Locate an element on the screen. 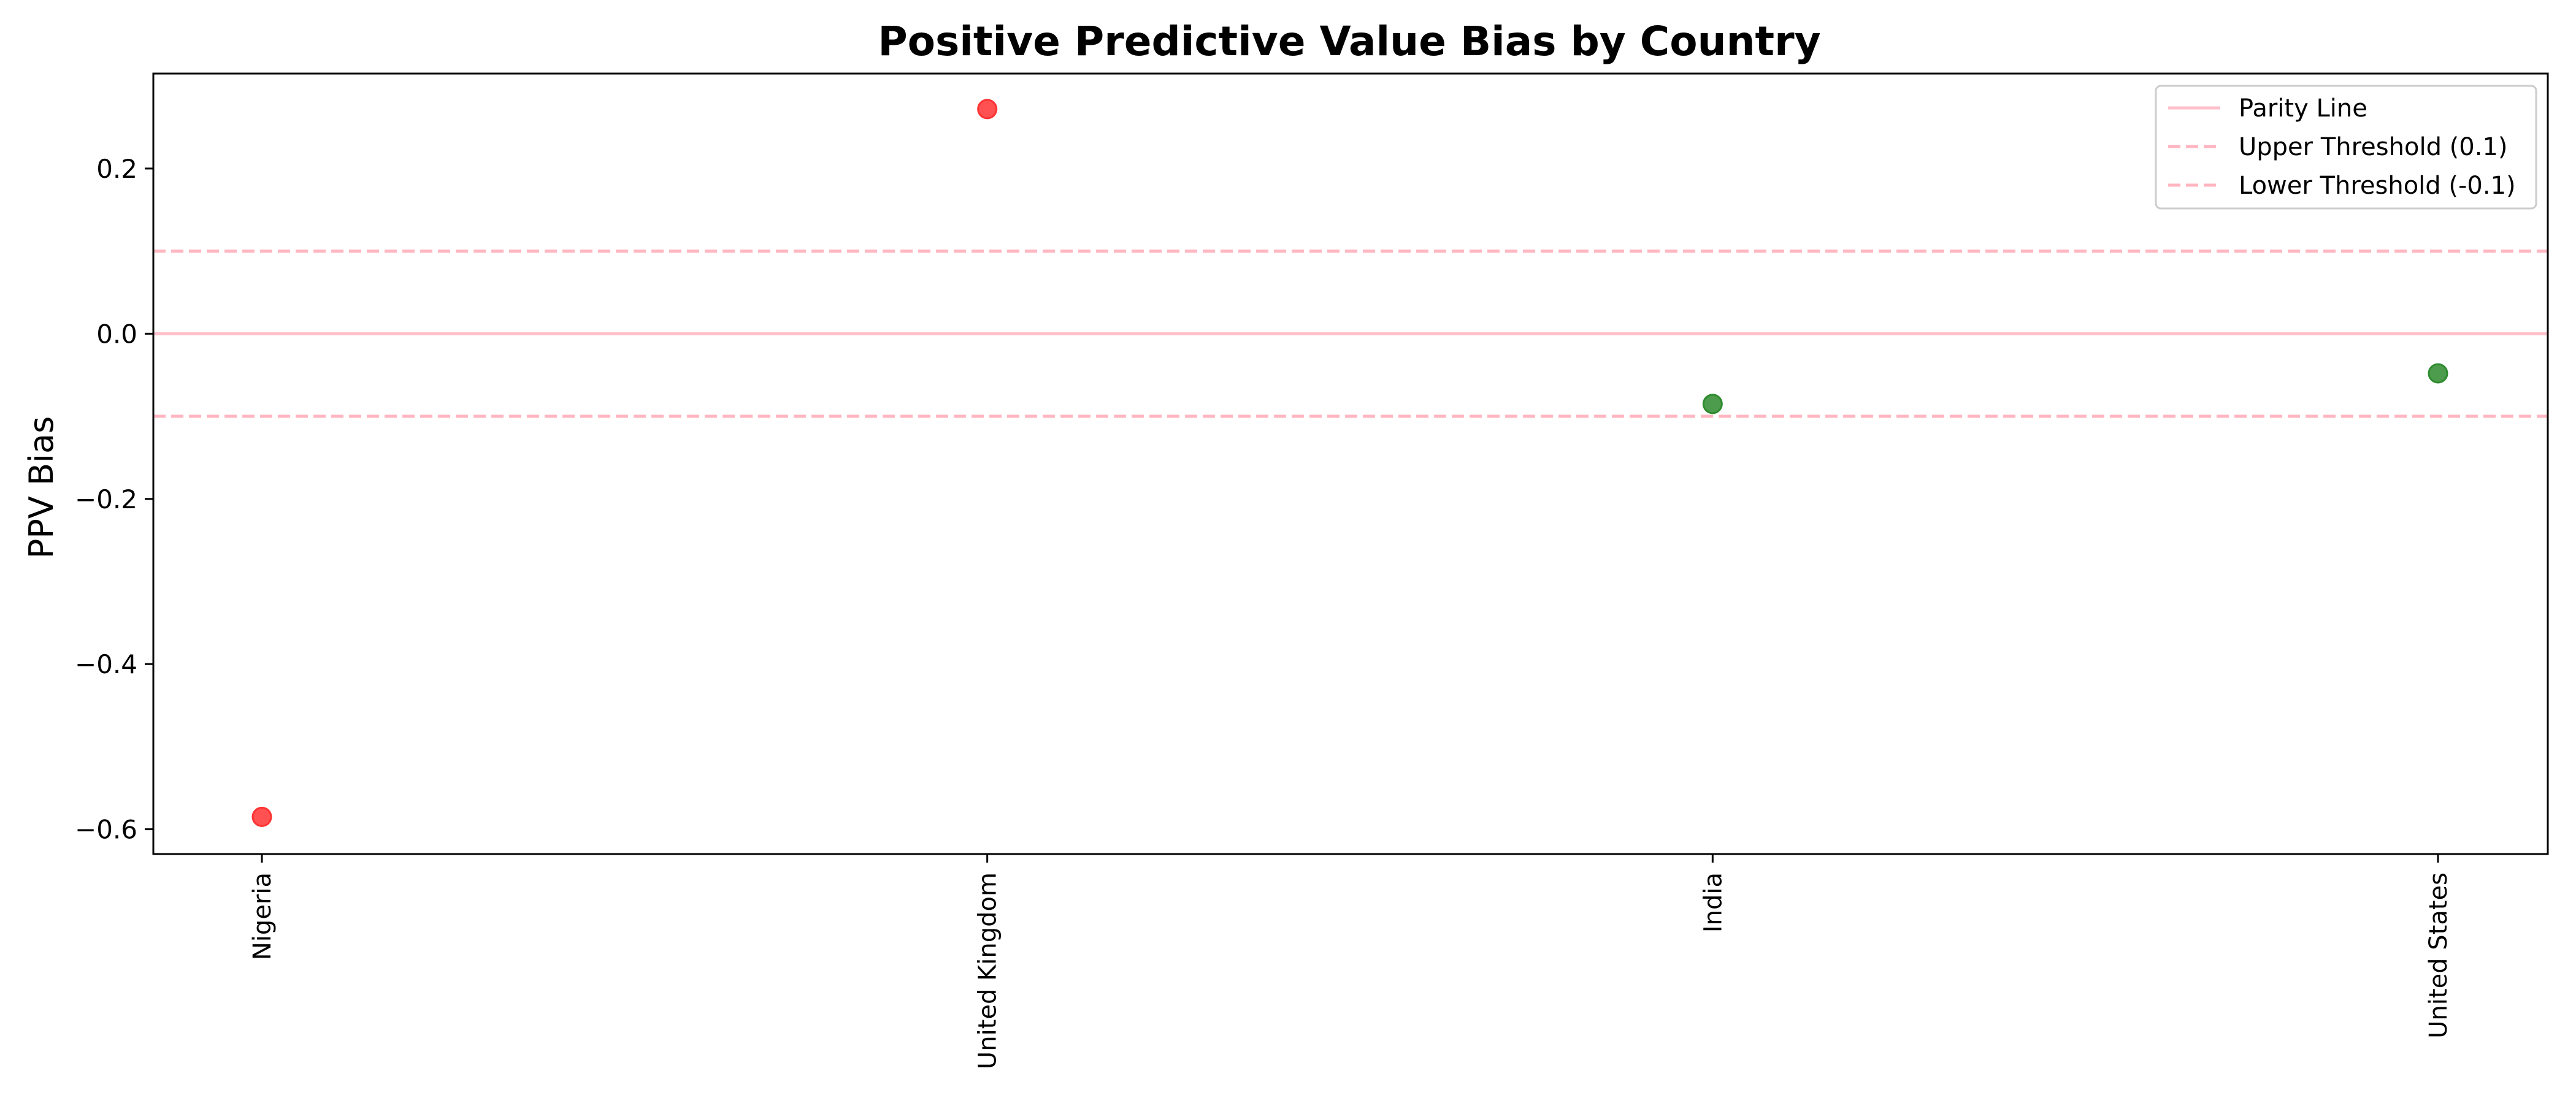  y-tick-label-4: 0.2 is located at coordinates (116, 169).